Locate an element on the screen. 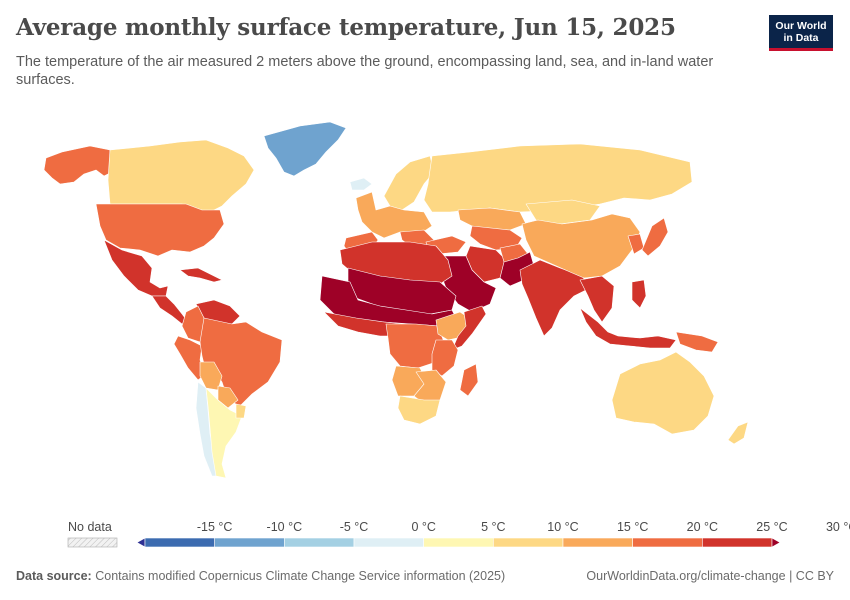  region-paraguay is located at coordinates (228, 397).